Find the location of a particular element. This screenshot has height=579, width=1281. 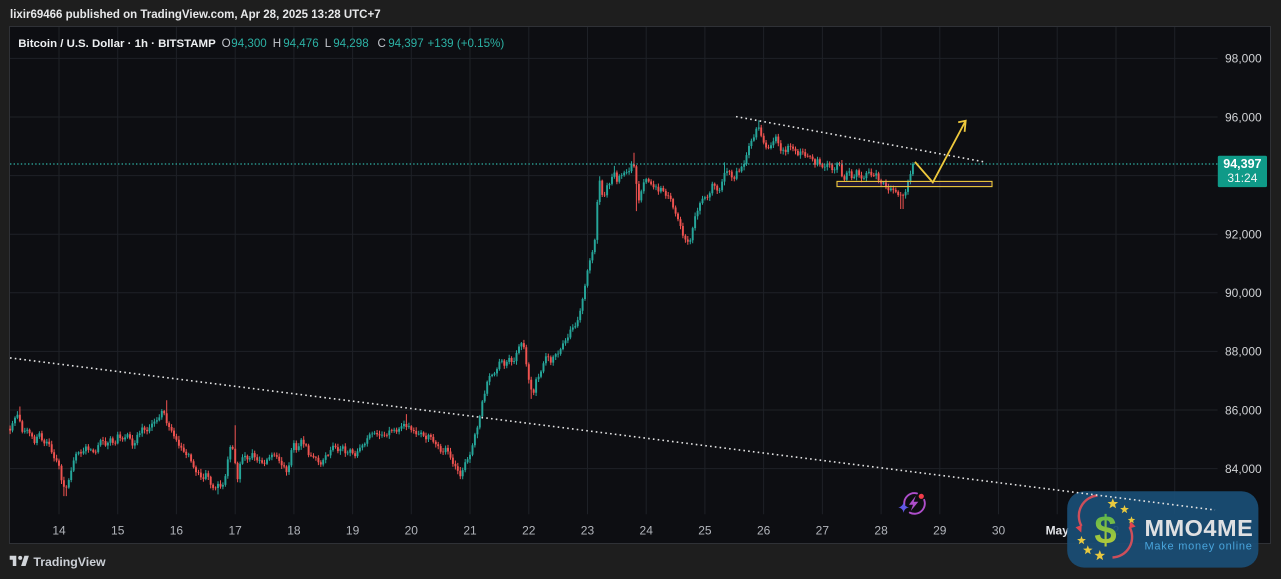

svg-text: May is located at coordinates (1058, 530).